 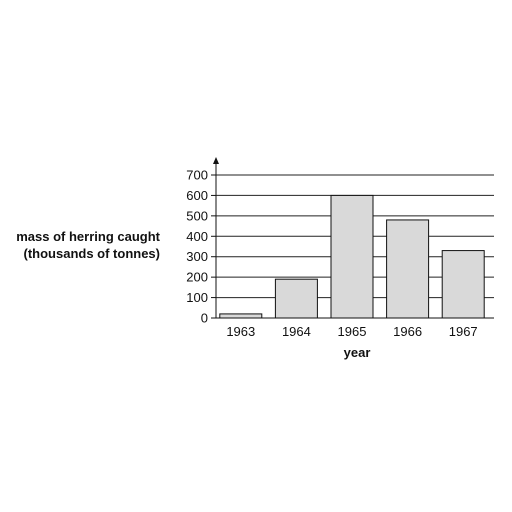 What do you see at coordinates (197, 236) in the screenshot?
I see `y-tick-label-400: 400` at bounding box center [197, 236].